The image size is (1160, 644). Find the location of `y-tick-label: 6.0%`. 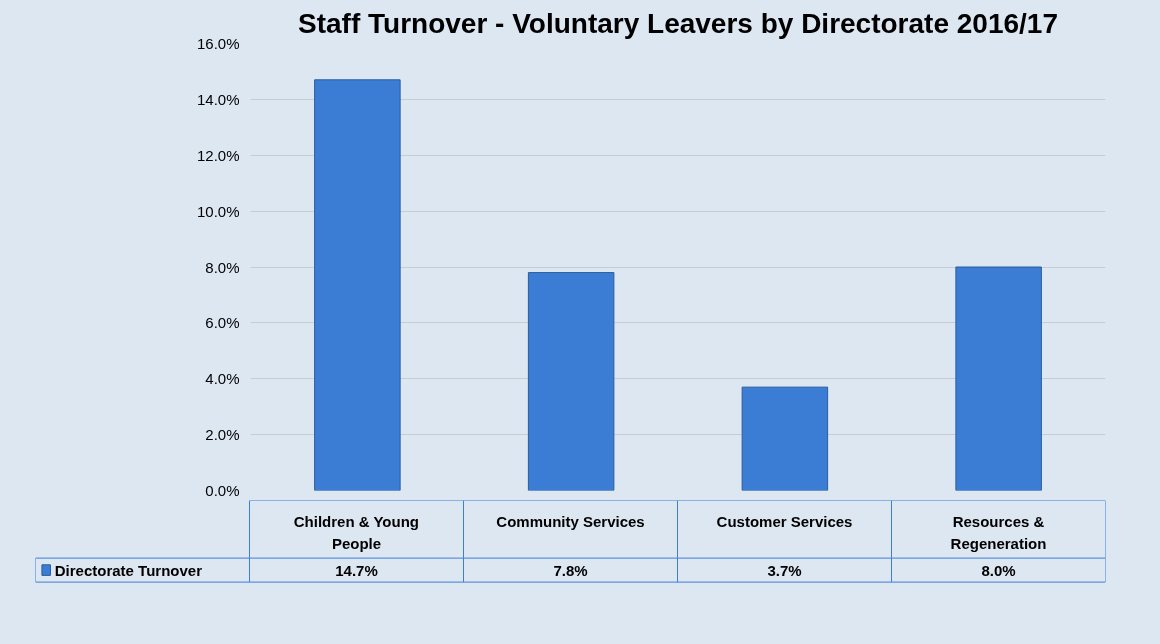

y-tick-label: 6.0% is located at coordinates (222, 323).